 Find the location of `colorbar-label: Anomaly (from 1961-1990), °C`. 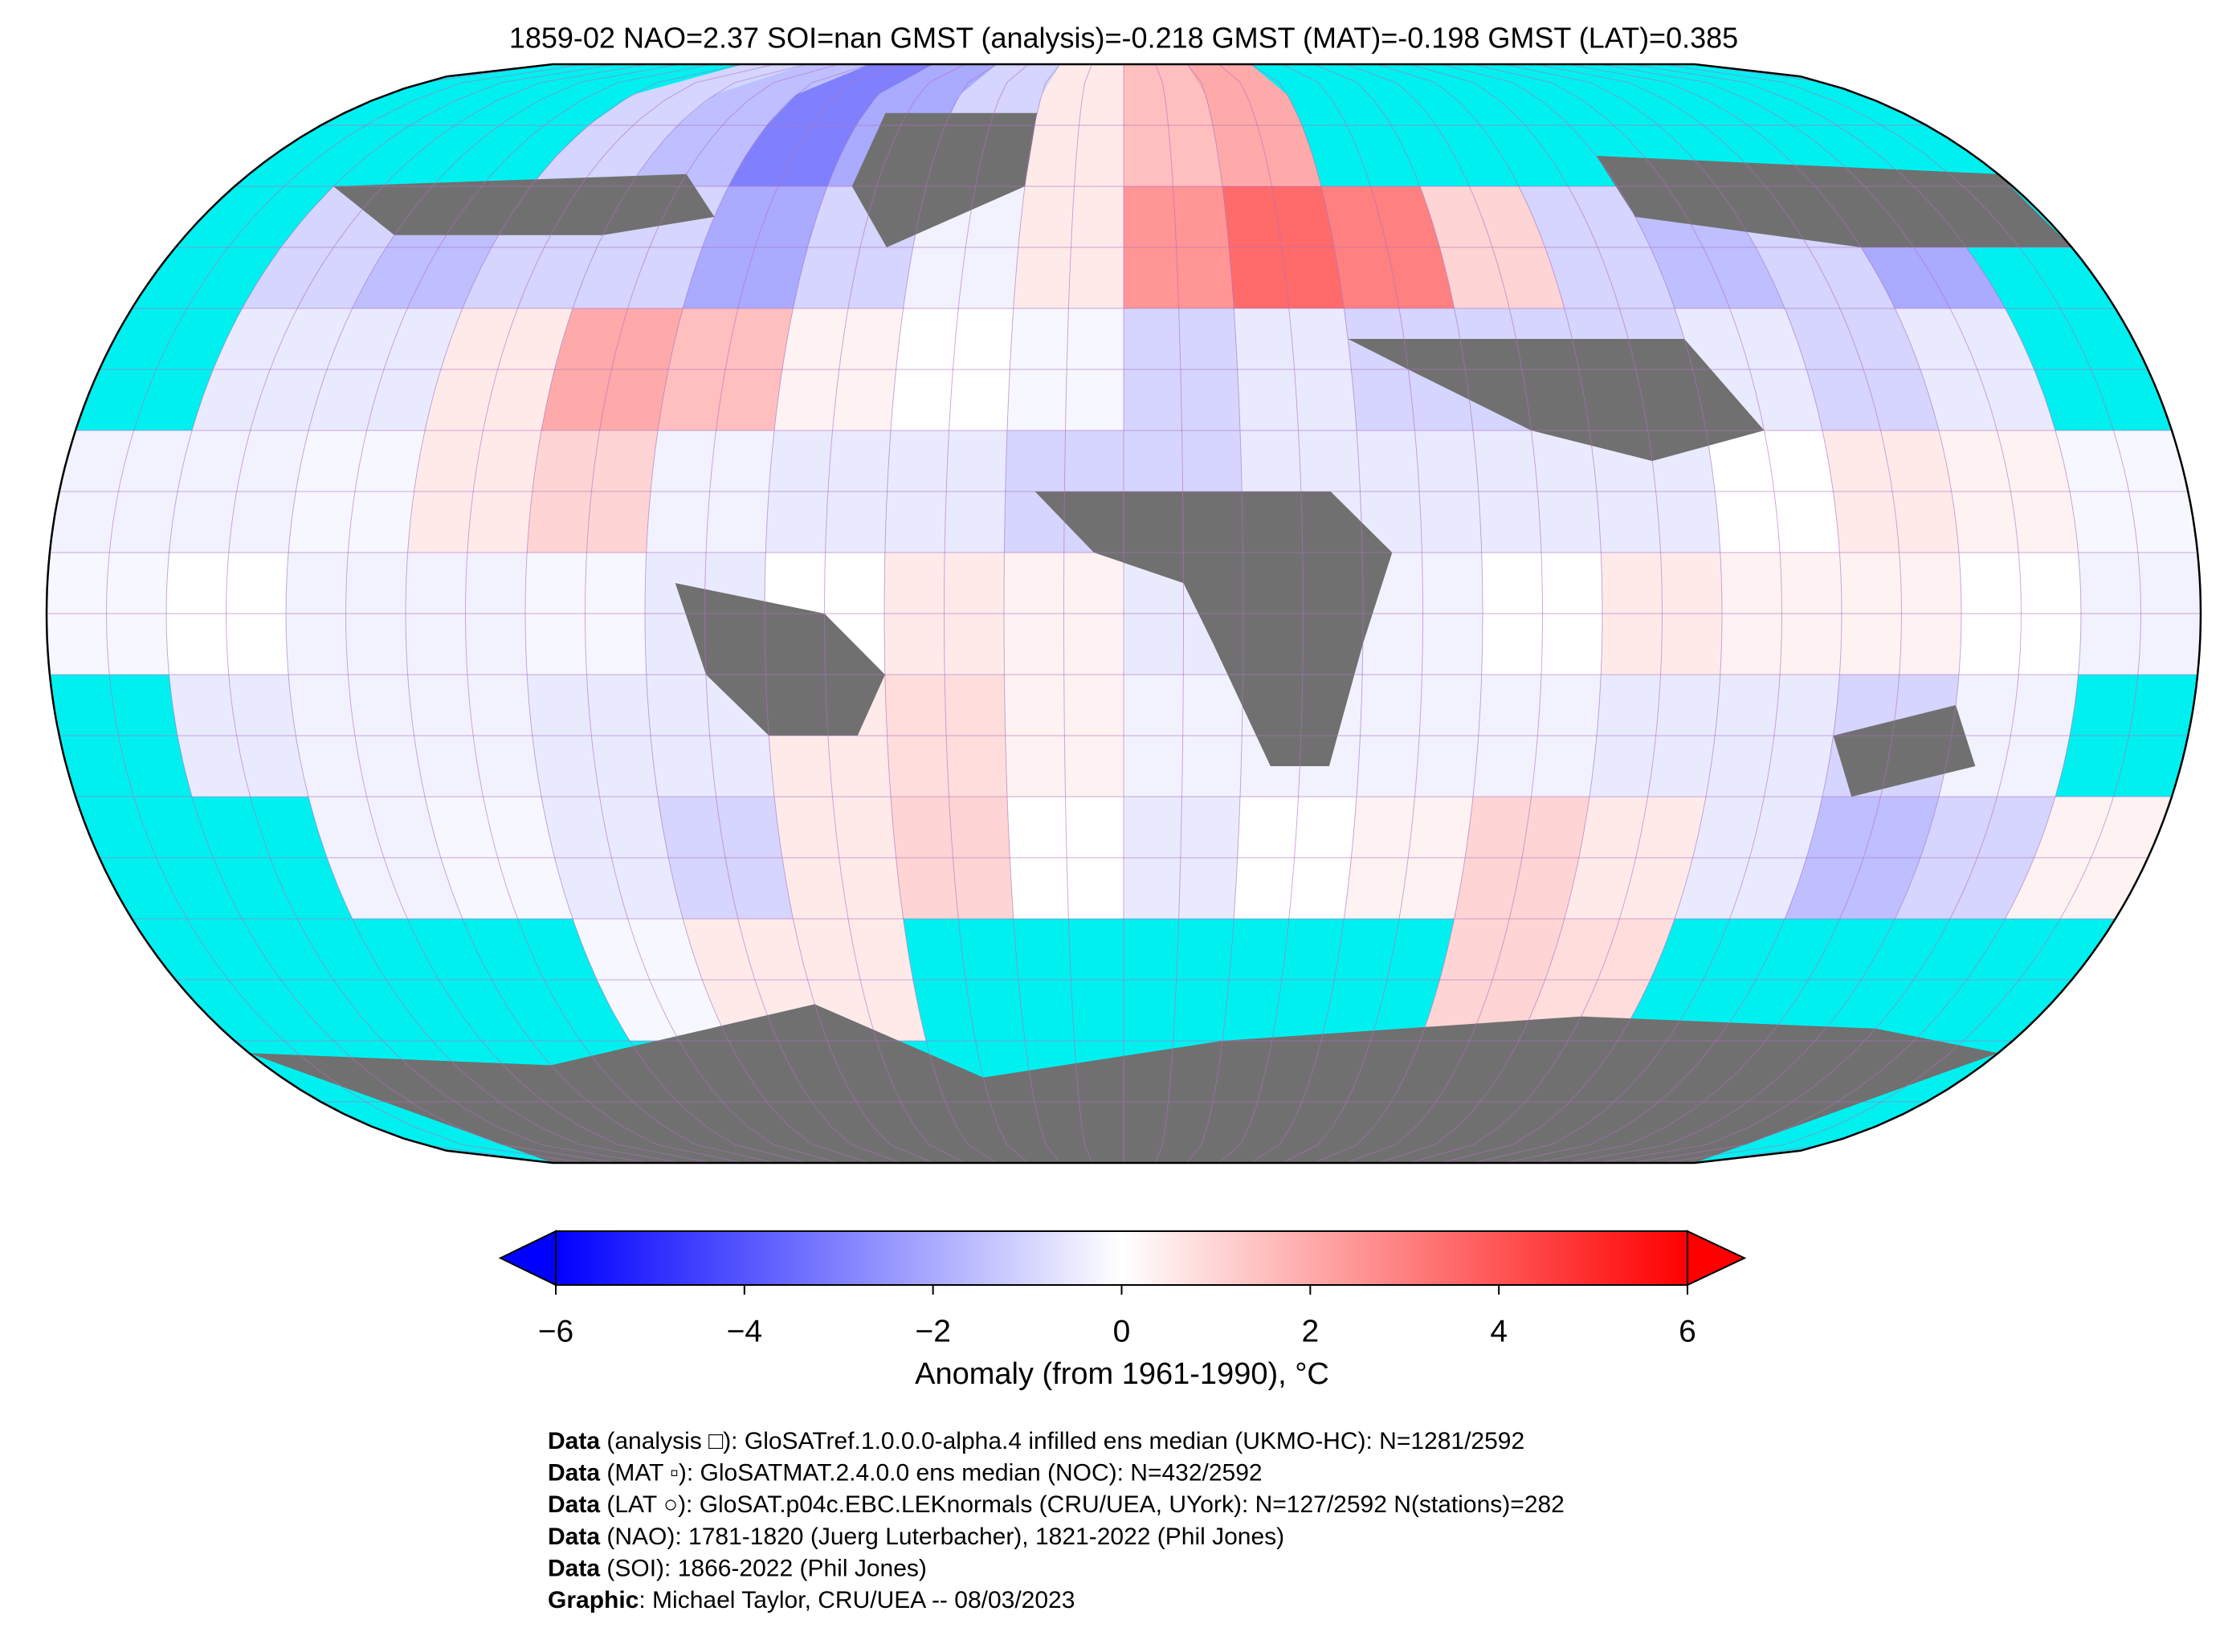

colorbar-label: Anomaly (from 1961-1990), °C is located at coordinates (1122, 1374).